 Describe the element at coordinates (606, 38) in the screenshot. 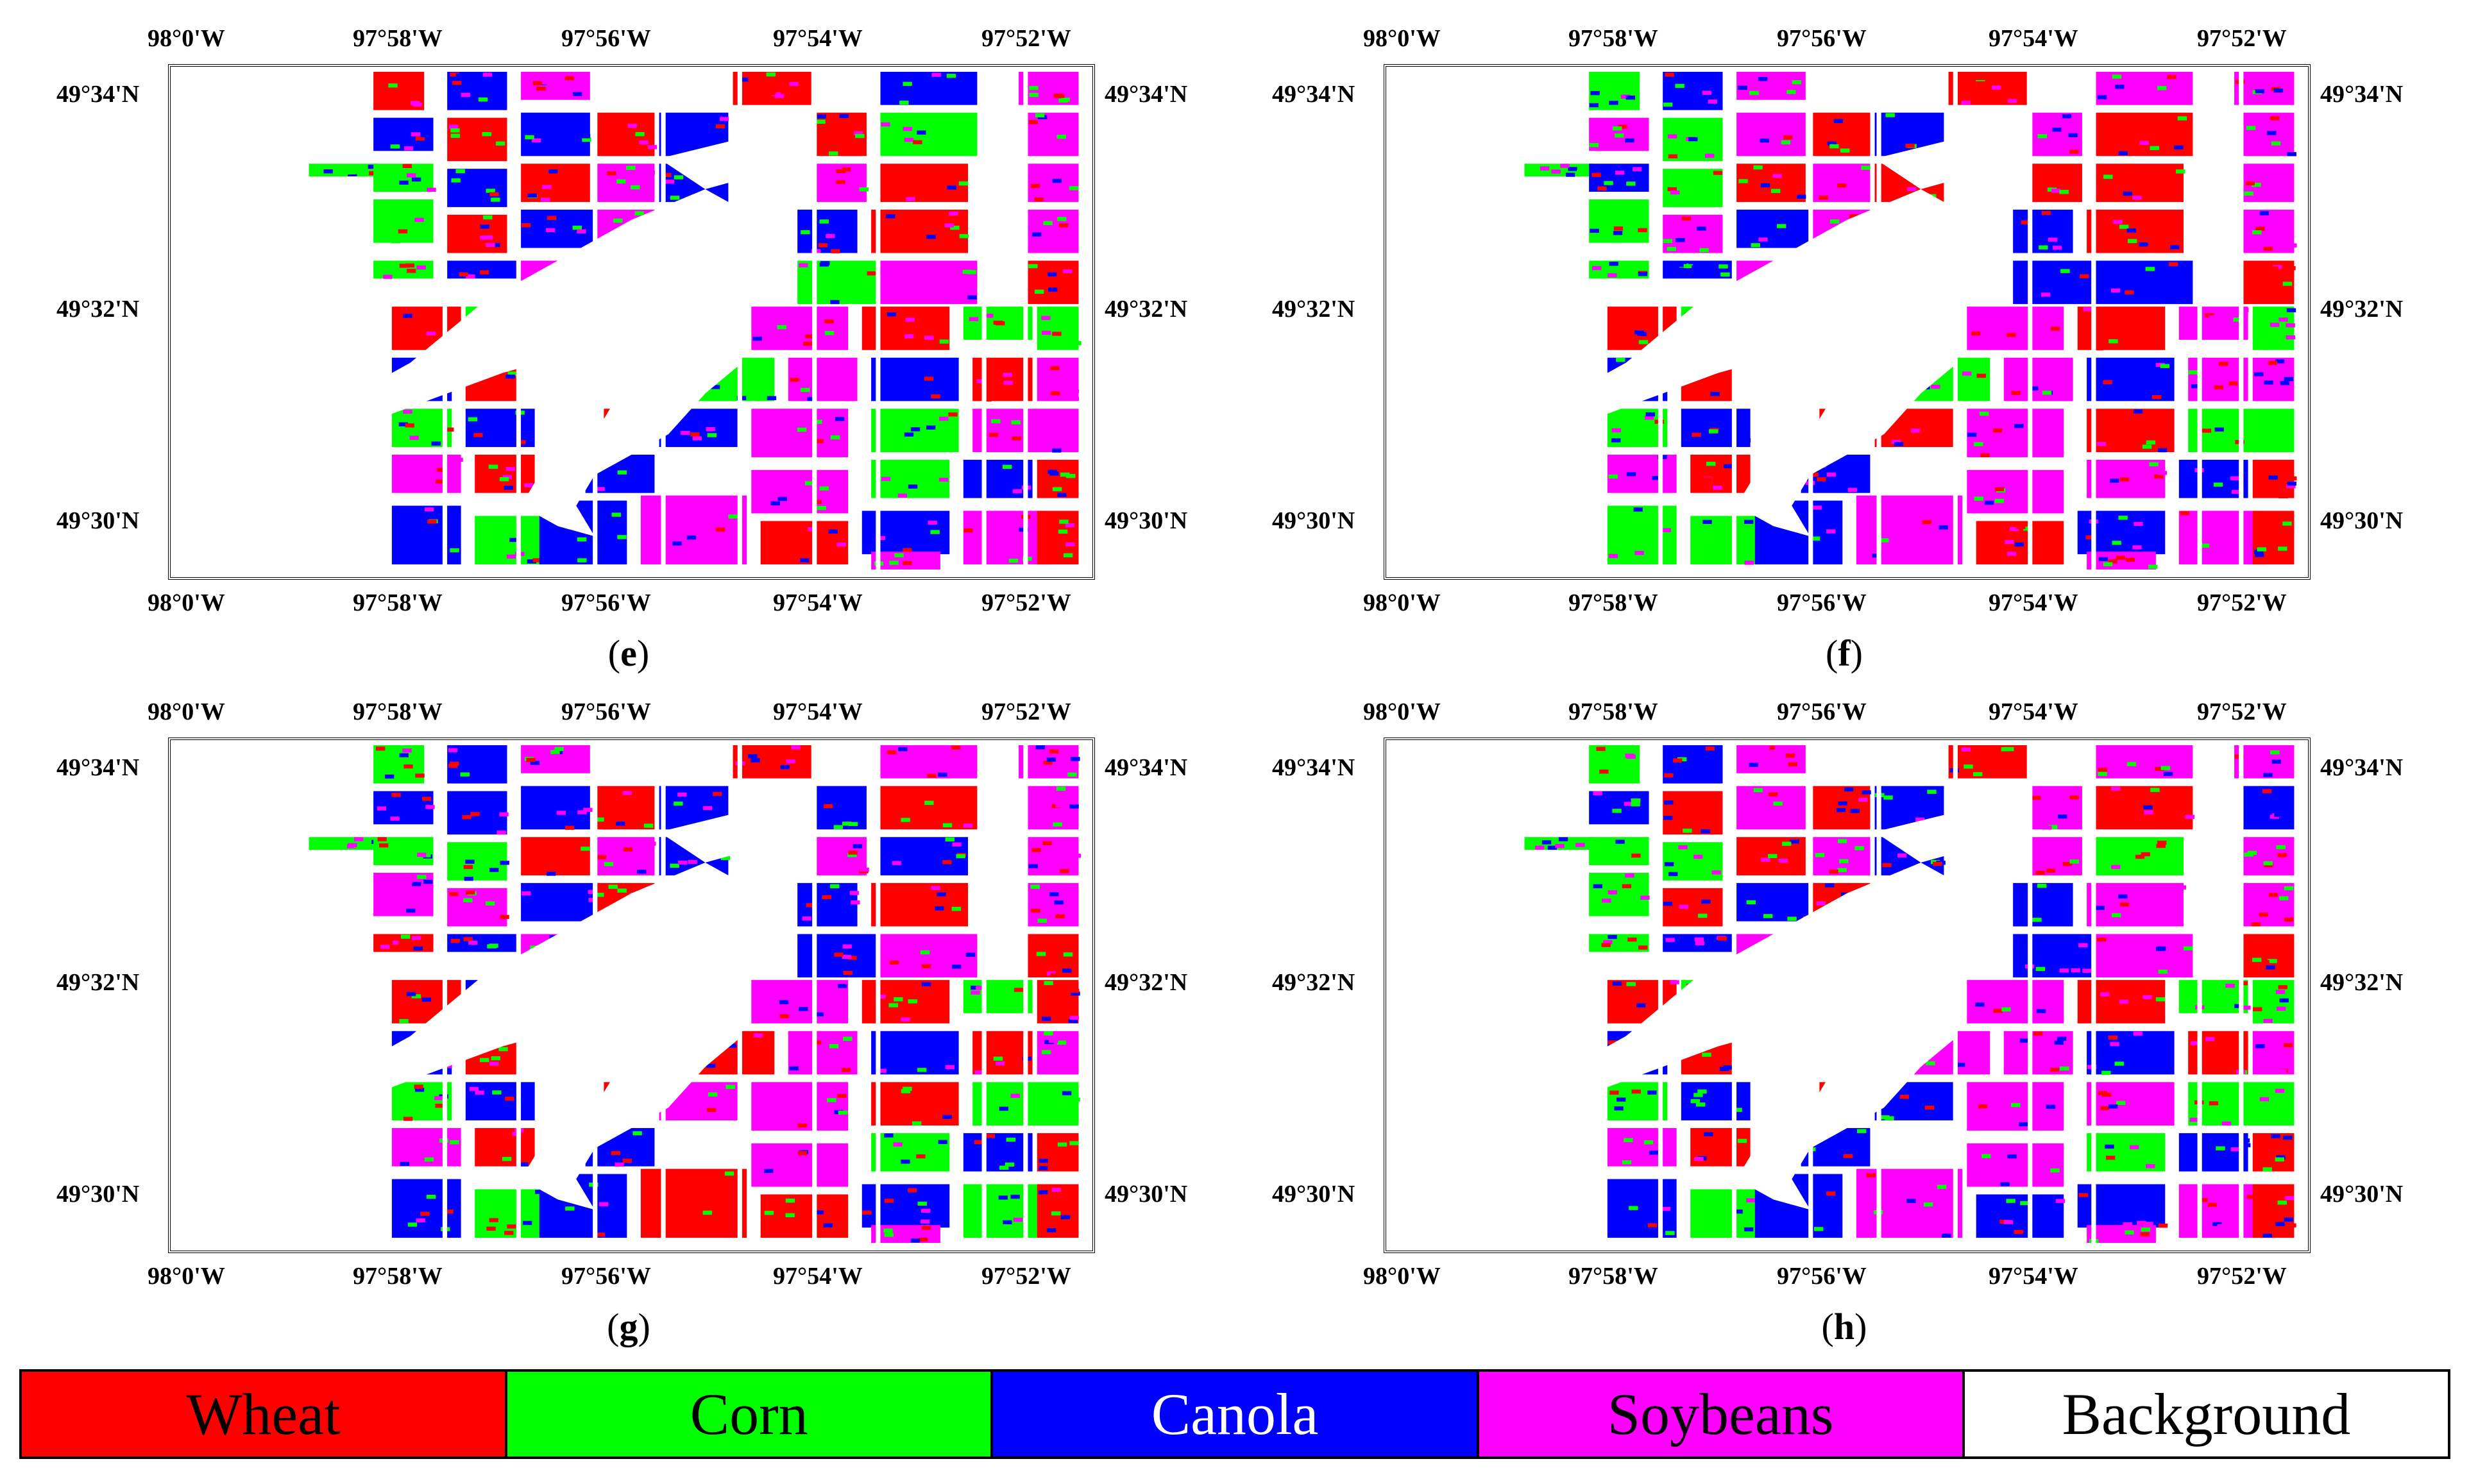

I see `lon-tick-top: 97°56'W` at that location.